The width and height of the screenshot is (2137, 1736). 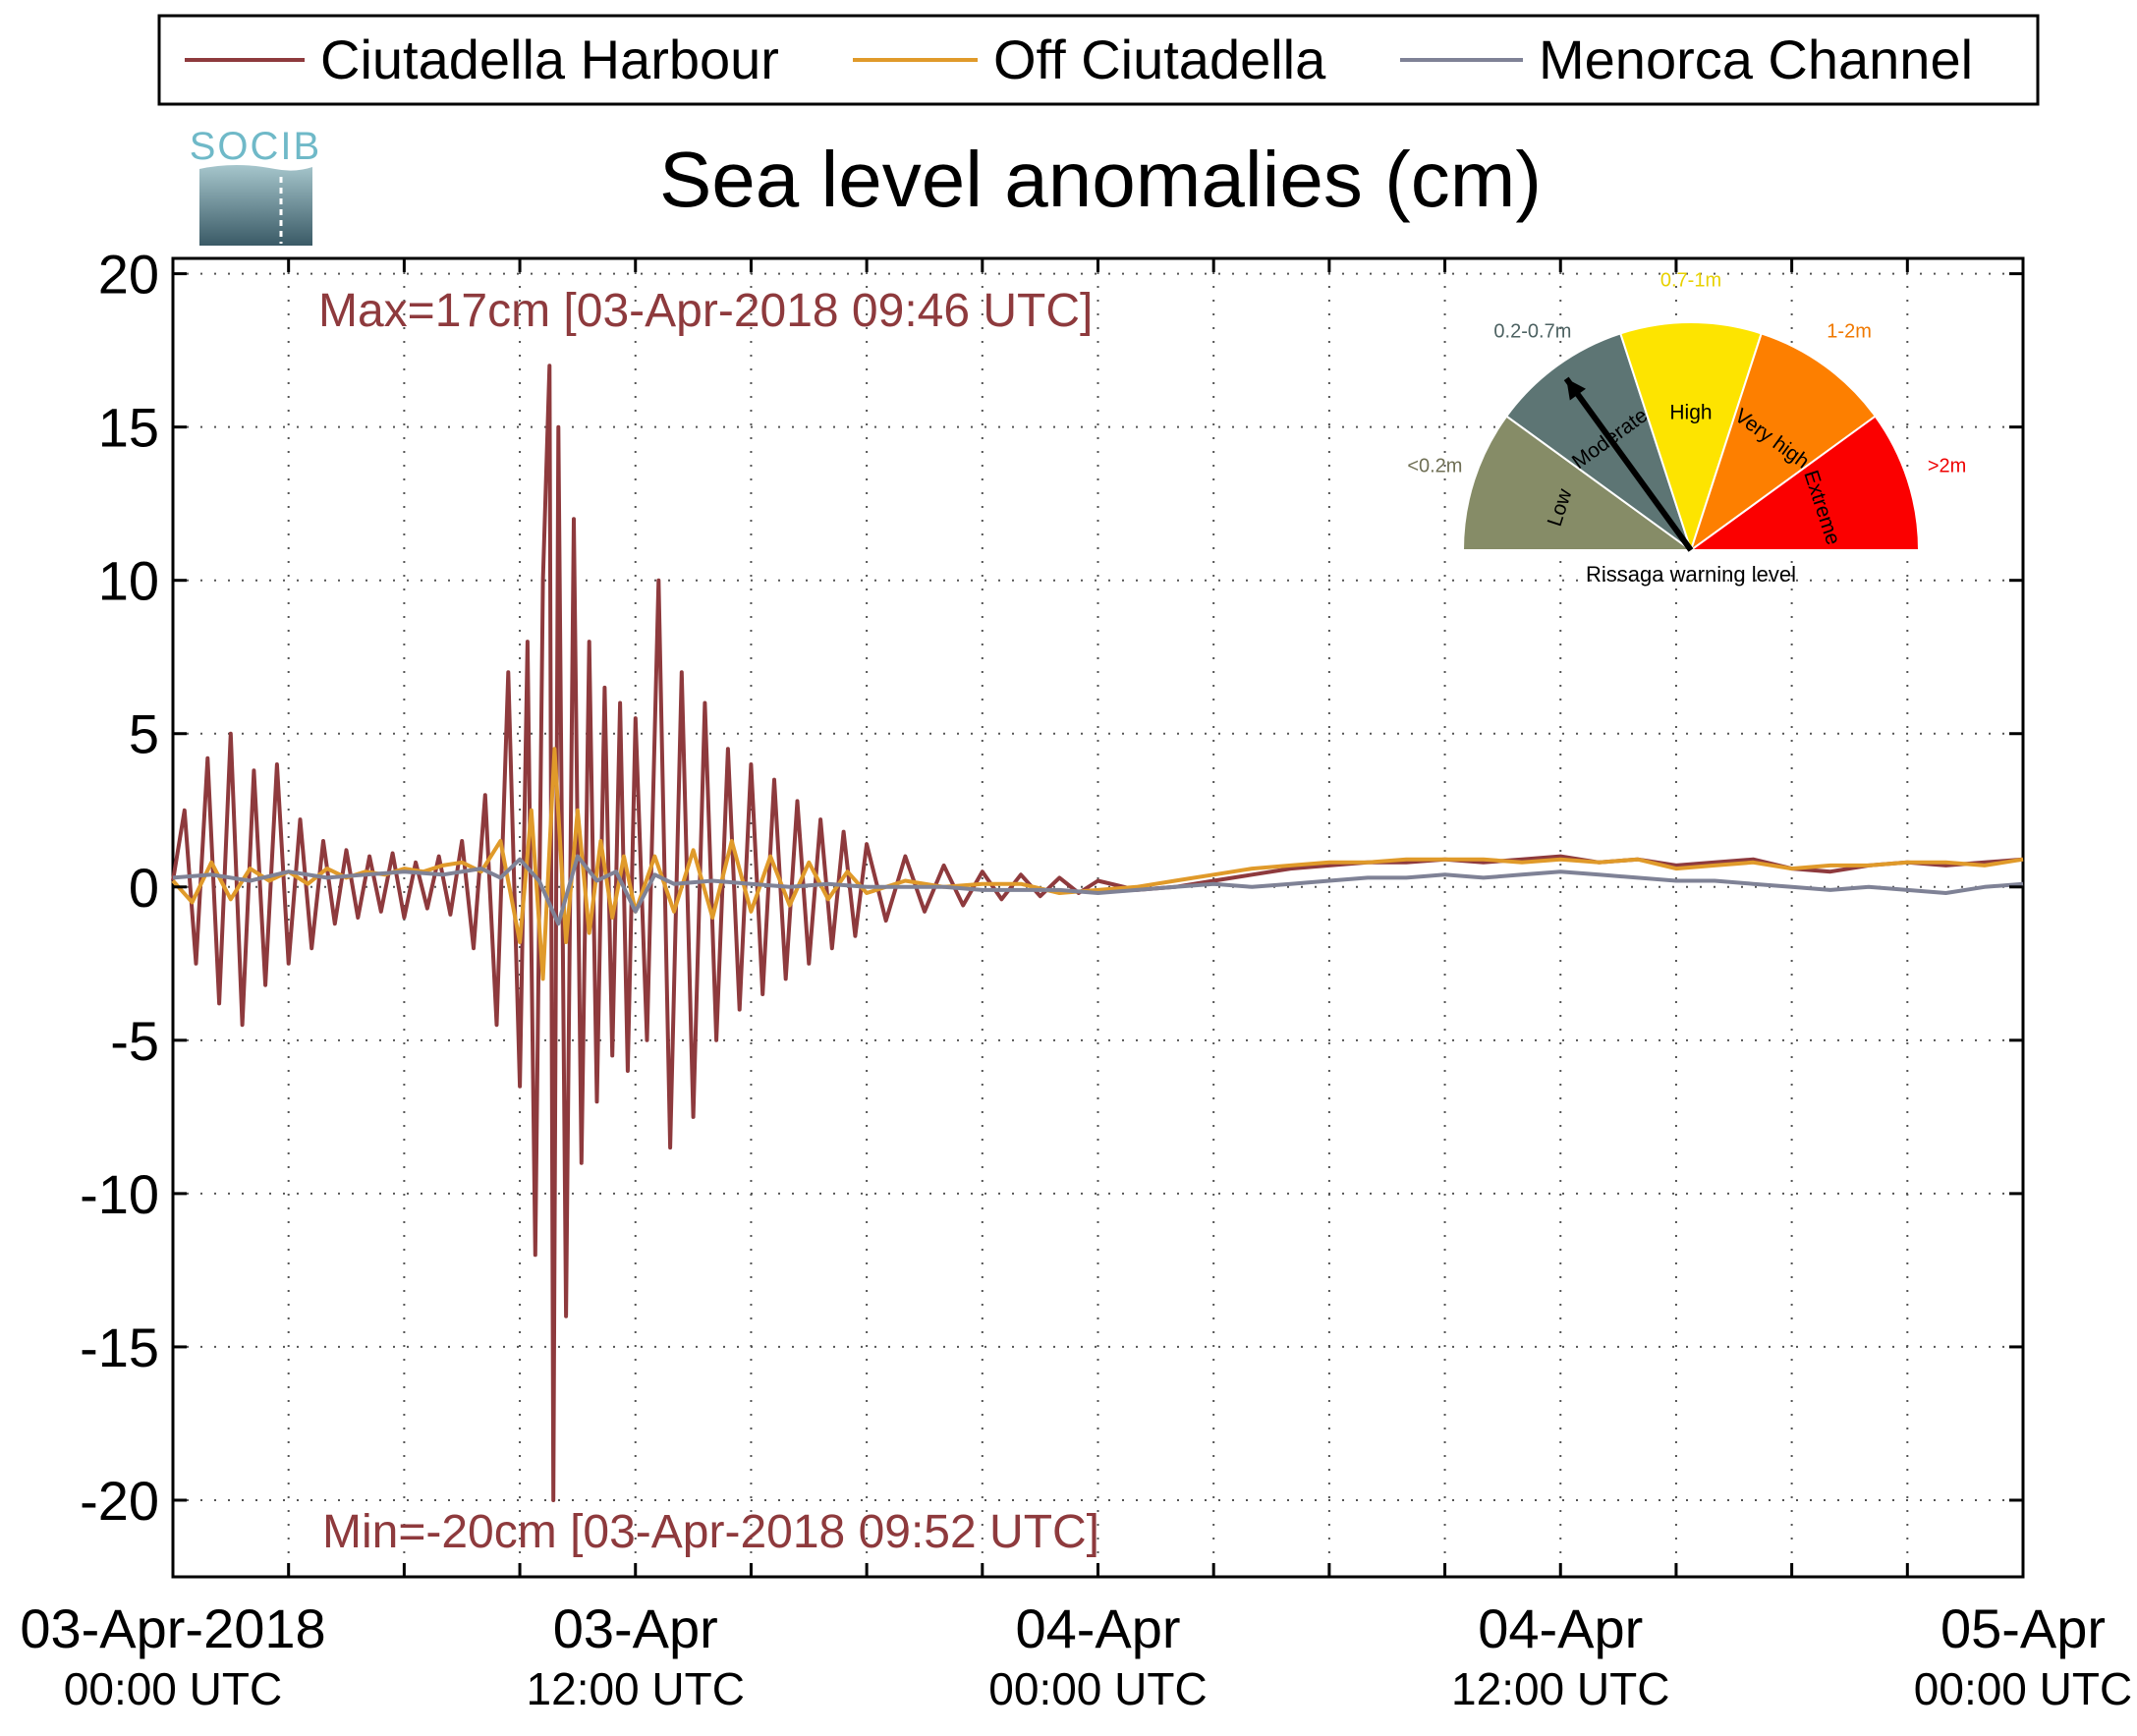 I want to click on legend-label-ciutadella-harbour: Ciutadella Harbour, so click(x=549, y=59).